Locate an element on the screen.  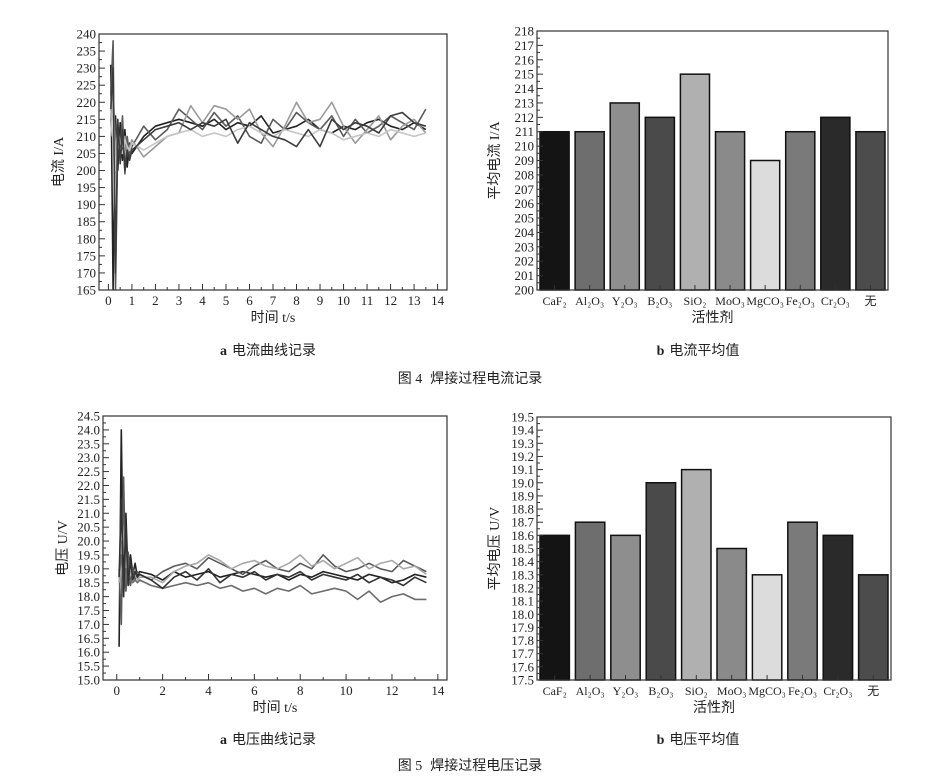
y-tick-label: 22.0 is located at coordinates (88, 485).